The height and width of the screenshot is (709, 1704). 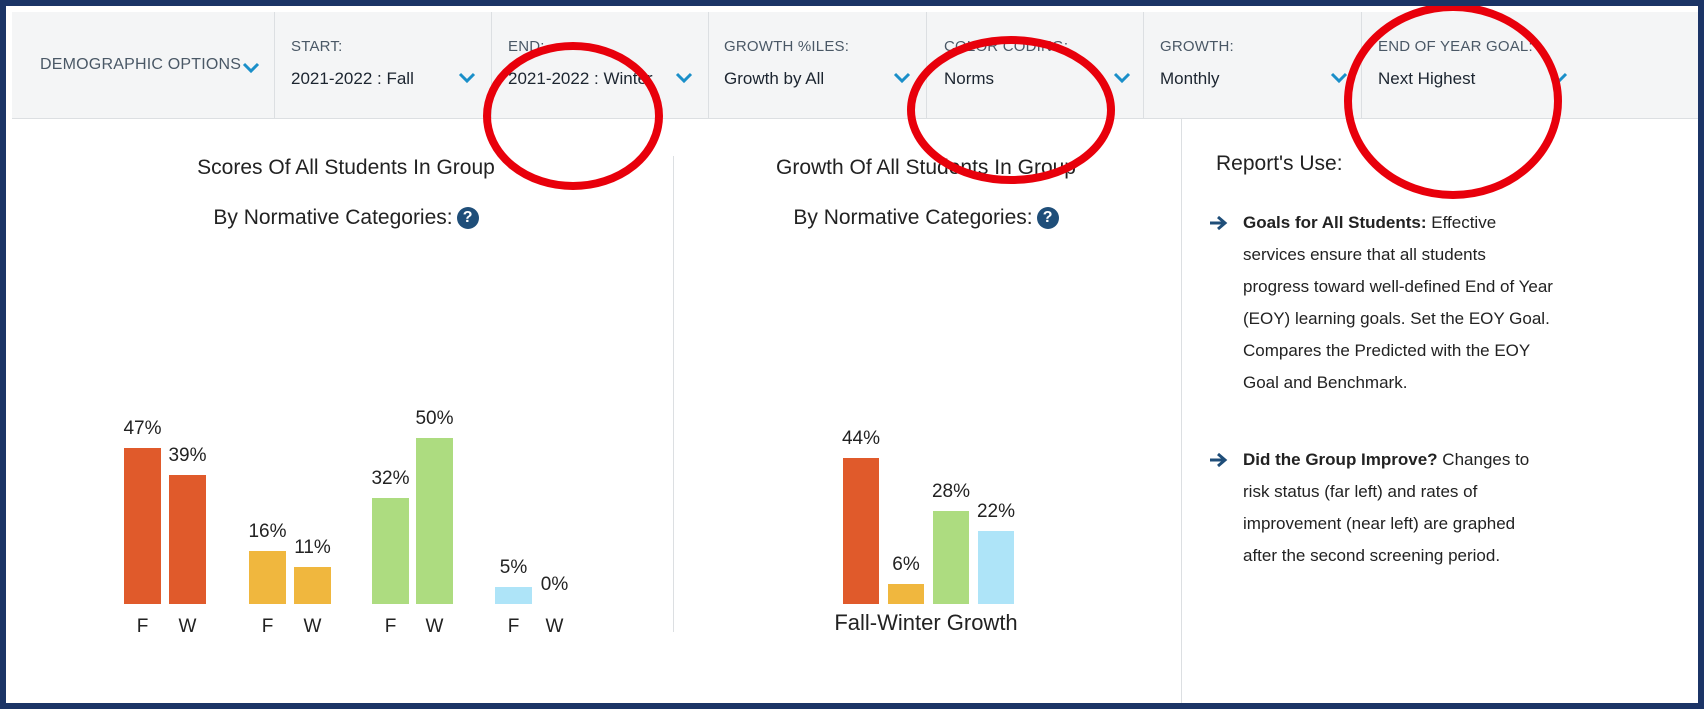 I want to click on filter-value: Next Highest, so click(x=1427, y=78).